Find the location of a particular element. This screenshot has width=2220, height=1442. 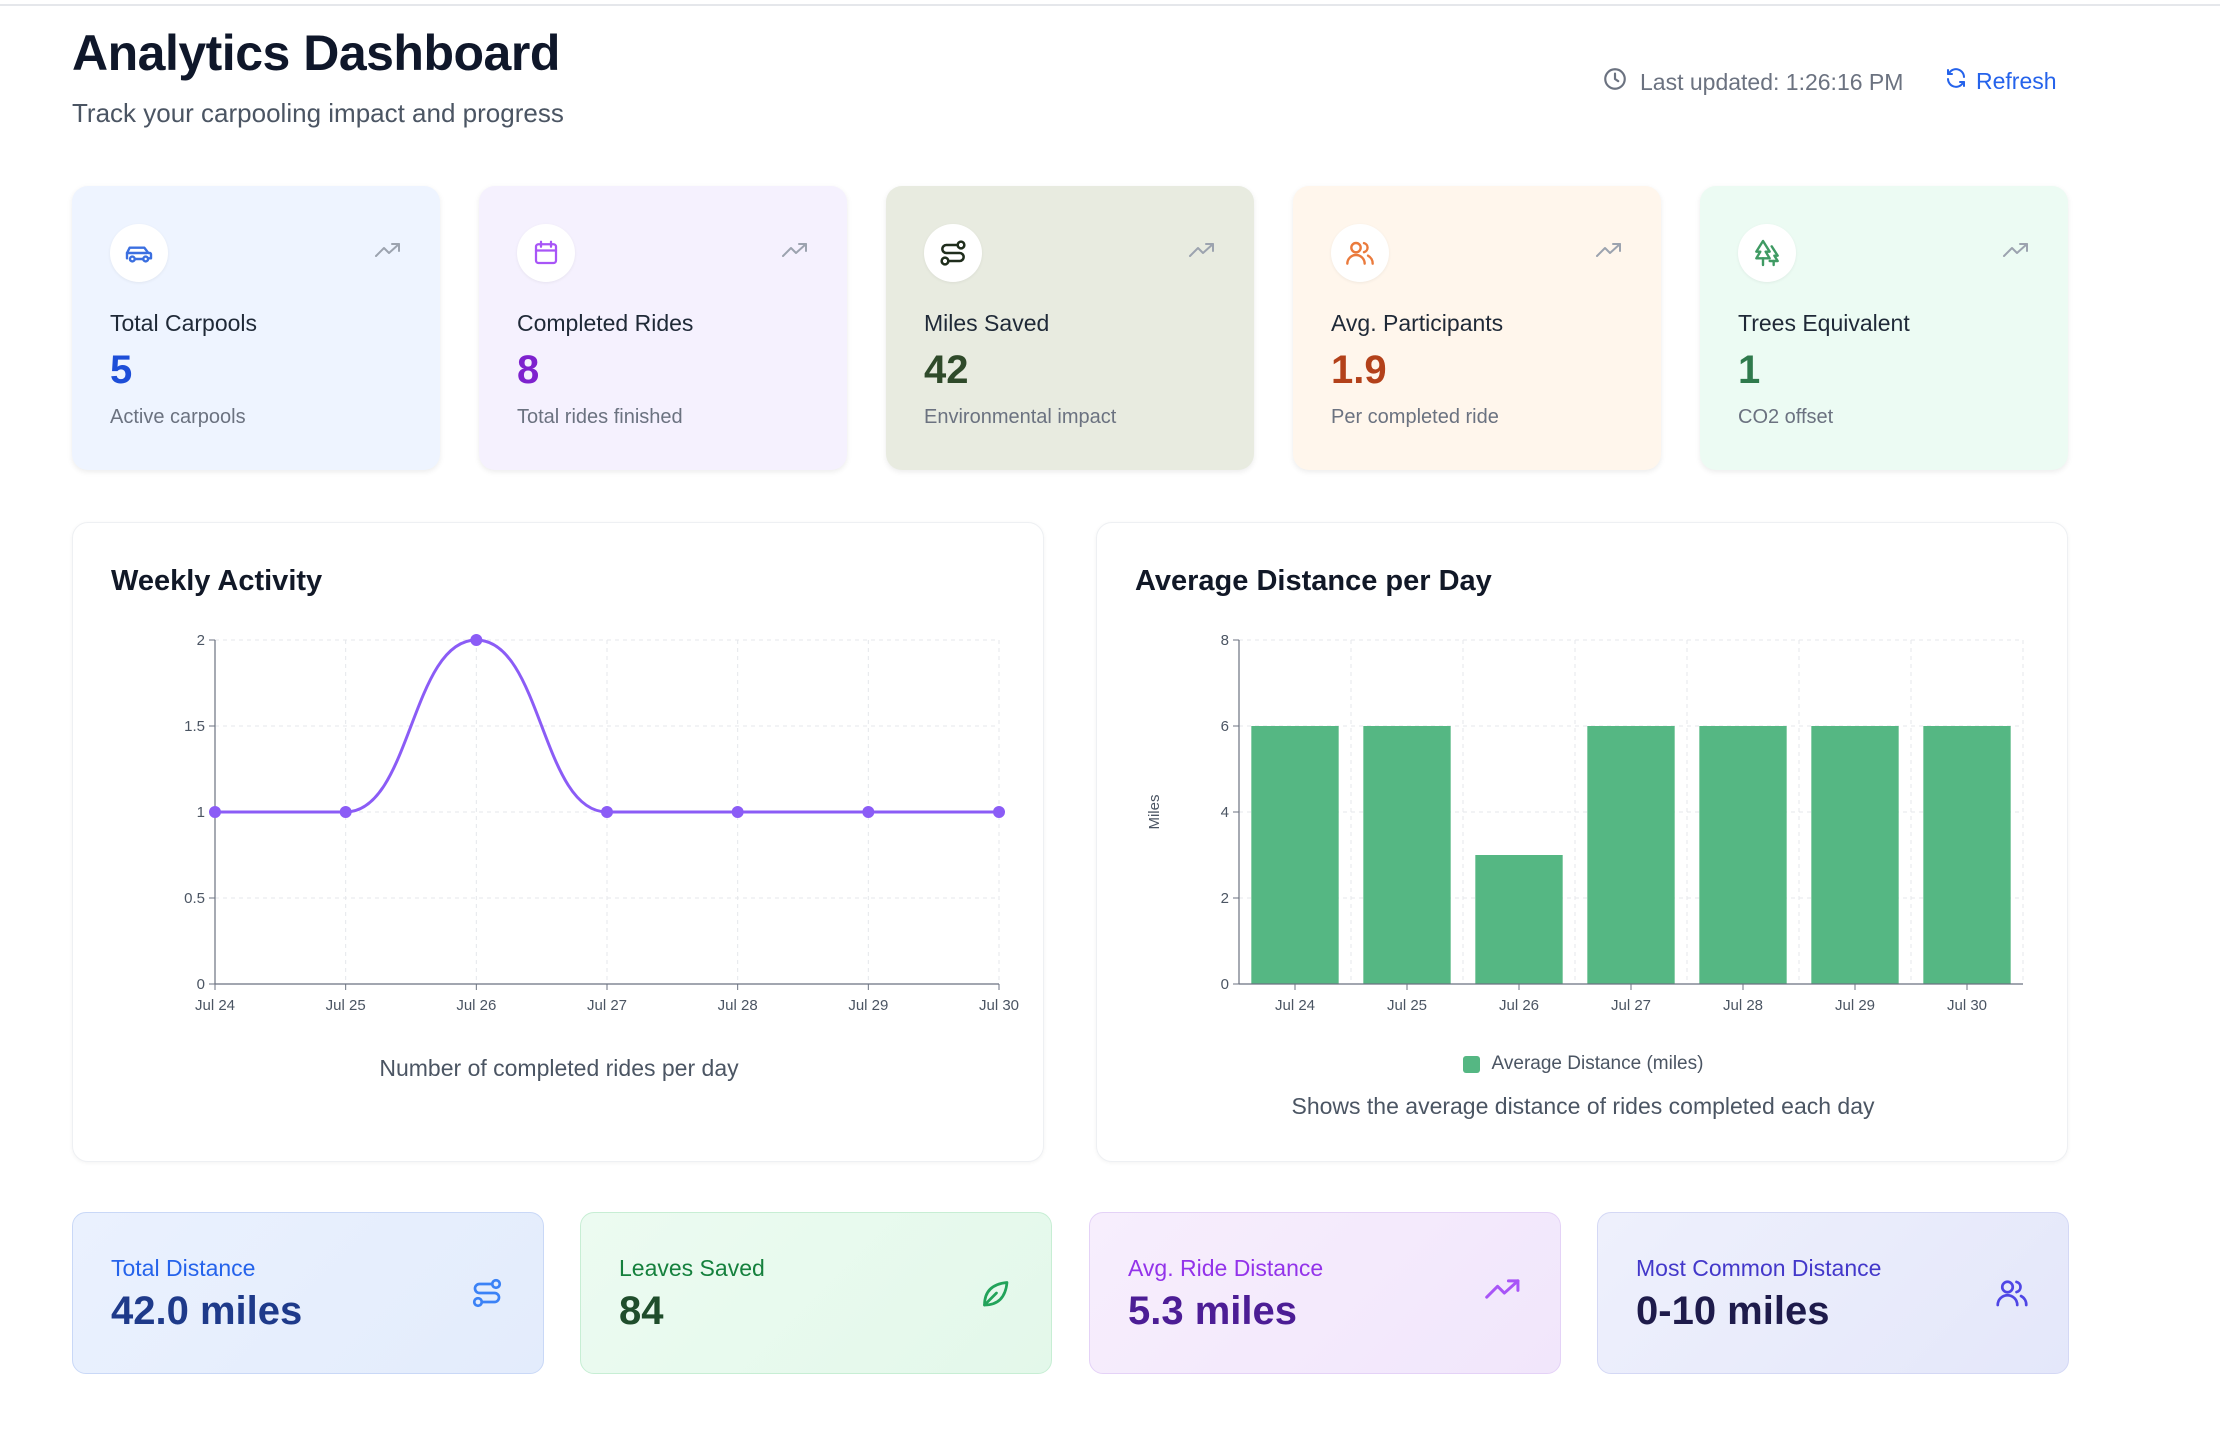

y-tick-label: 8 is located at coordinates (1225, 640).